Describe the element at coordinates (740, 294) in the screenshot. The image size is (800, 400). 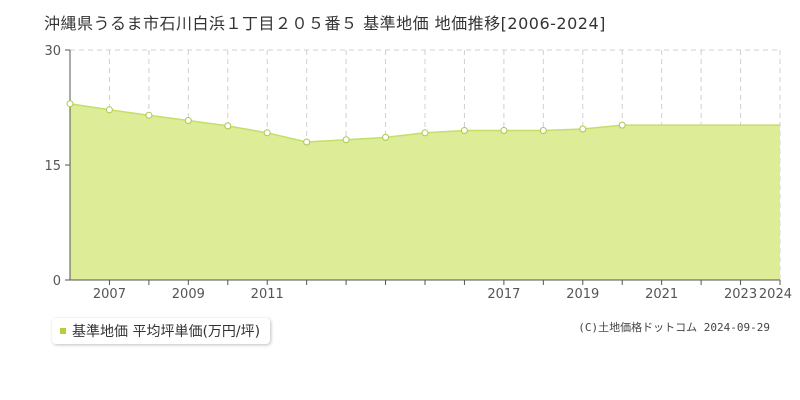
I see `x-tick-label: 2023` at that location.